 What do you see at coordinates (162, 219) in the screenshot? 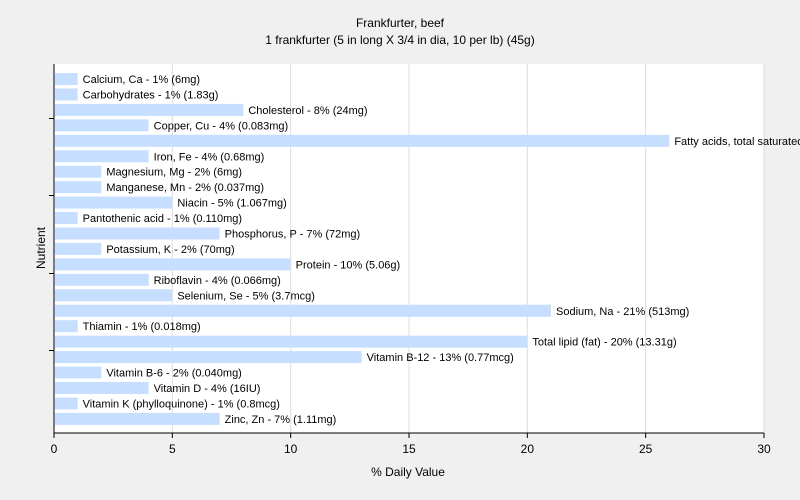
I see `bar-label: Pantothenic acid - 1% (0.110mg)` at bounding box center [162, 219].